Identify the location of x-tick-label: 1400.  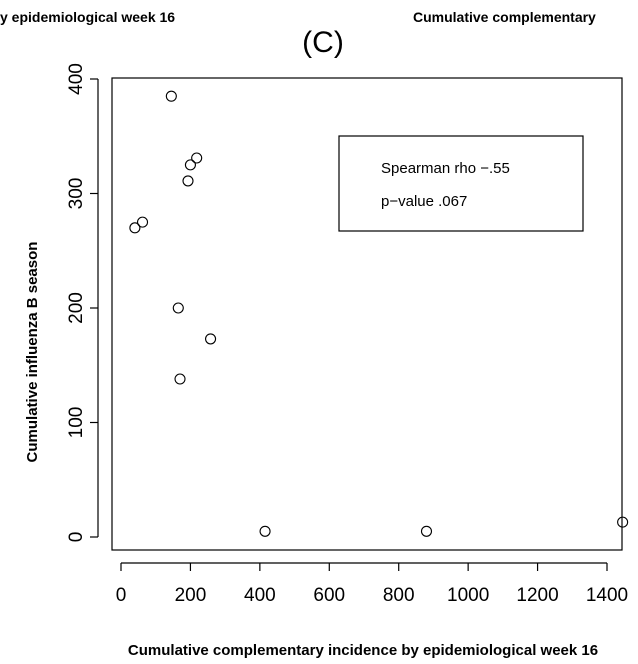
(607, 595).